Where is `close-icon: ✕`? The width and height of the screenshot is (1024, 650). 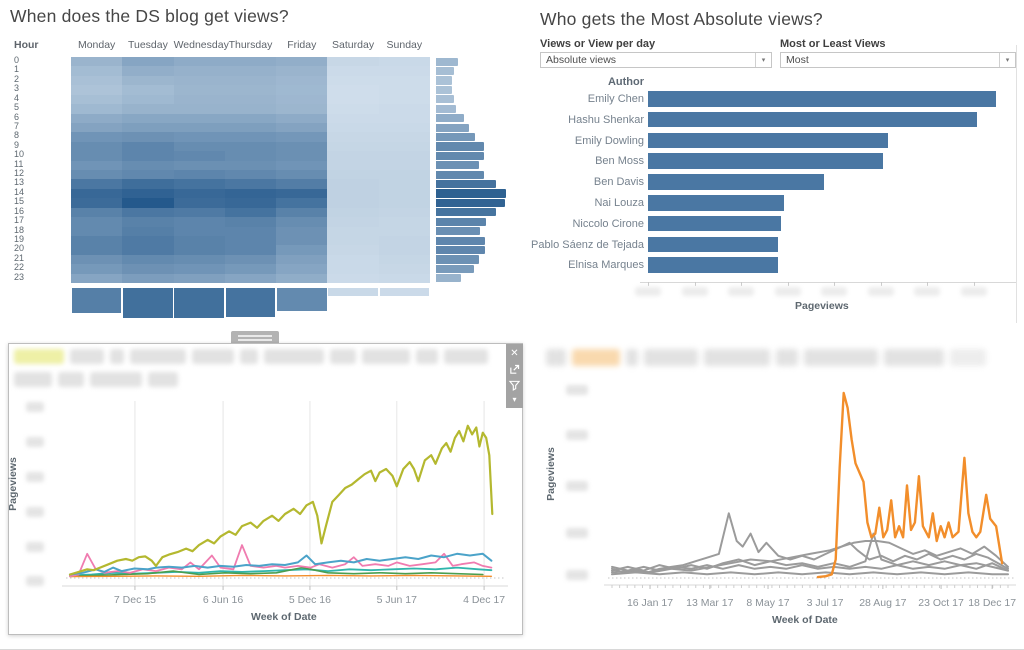
close-icon: ✕ is located at coordinates (514, 353).